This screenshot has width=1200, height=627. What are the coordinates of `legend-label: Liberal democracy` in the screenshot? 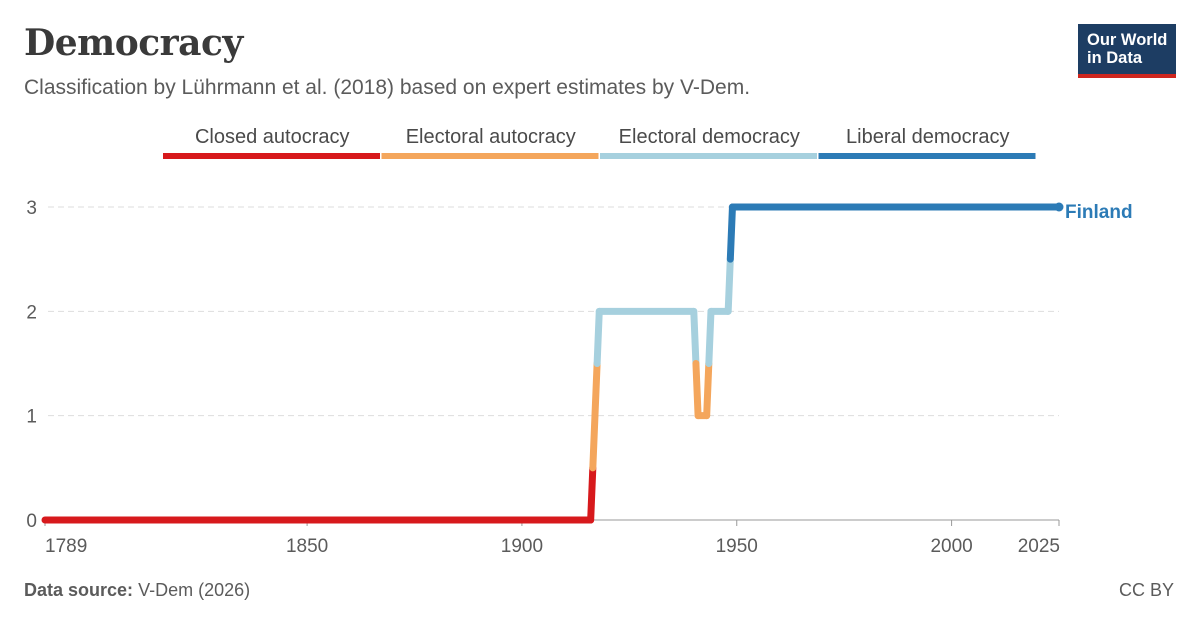 It's located at (927, 137).